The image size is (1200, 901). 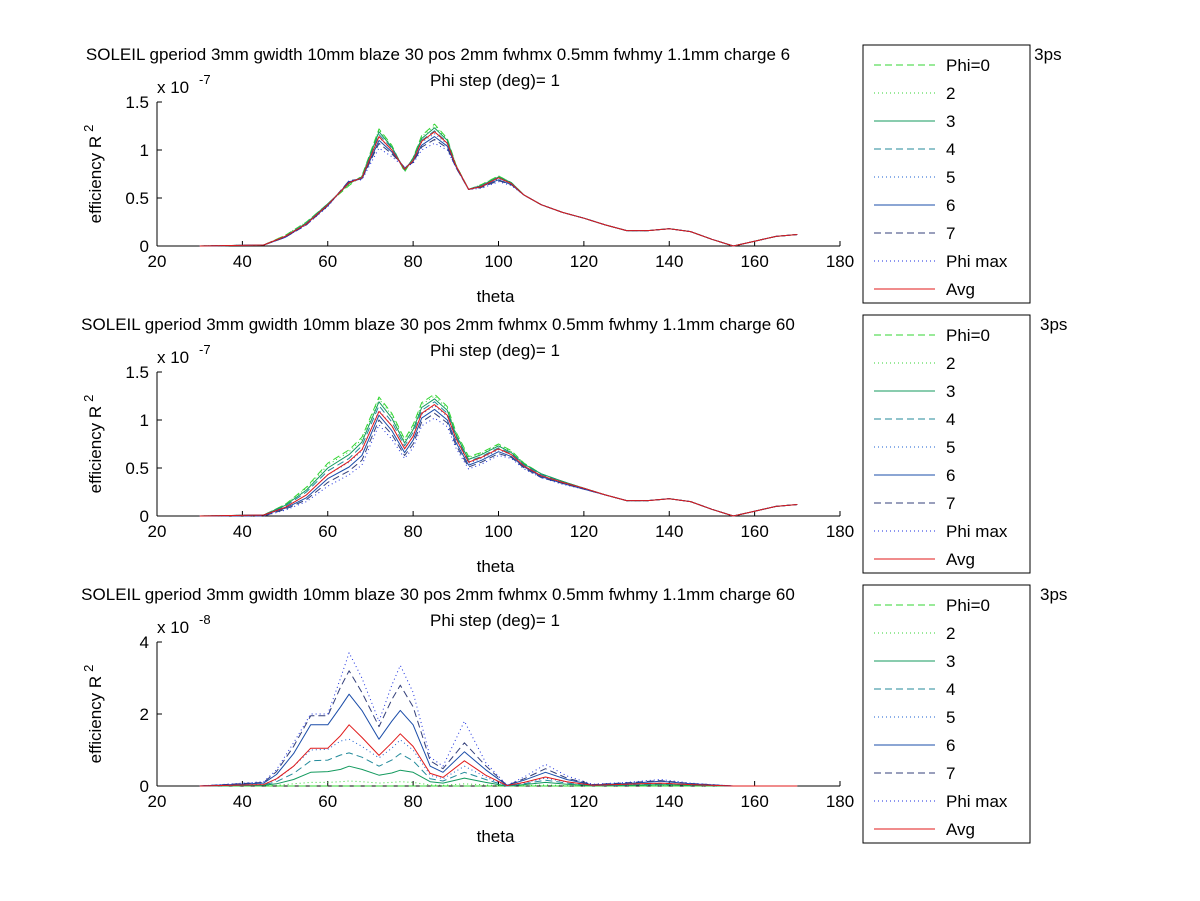 I want to click on x-tick-label: 140, so click(x=669, y=261).